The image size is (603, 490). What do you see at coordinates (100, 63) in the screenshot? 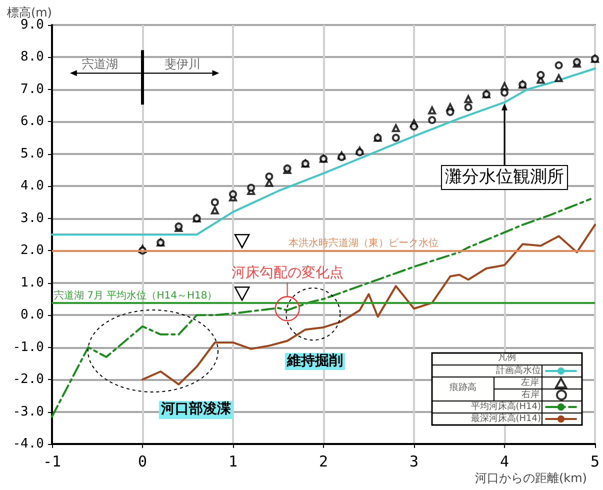
I see `annotation: 宍道湖` at bounding box center [100, 63].